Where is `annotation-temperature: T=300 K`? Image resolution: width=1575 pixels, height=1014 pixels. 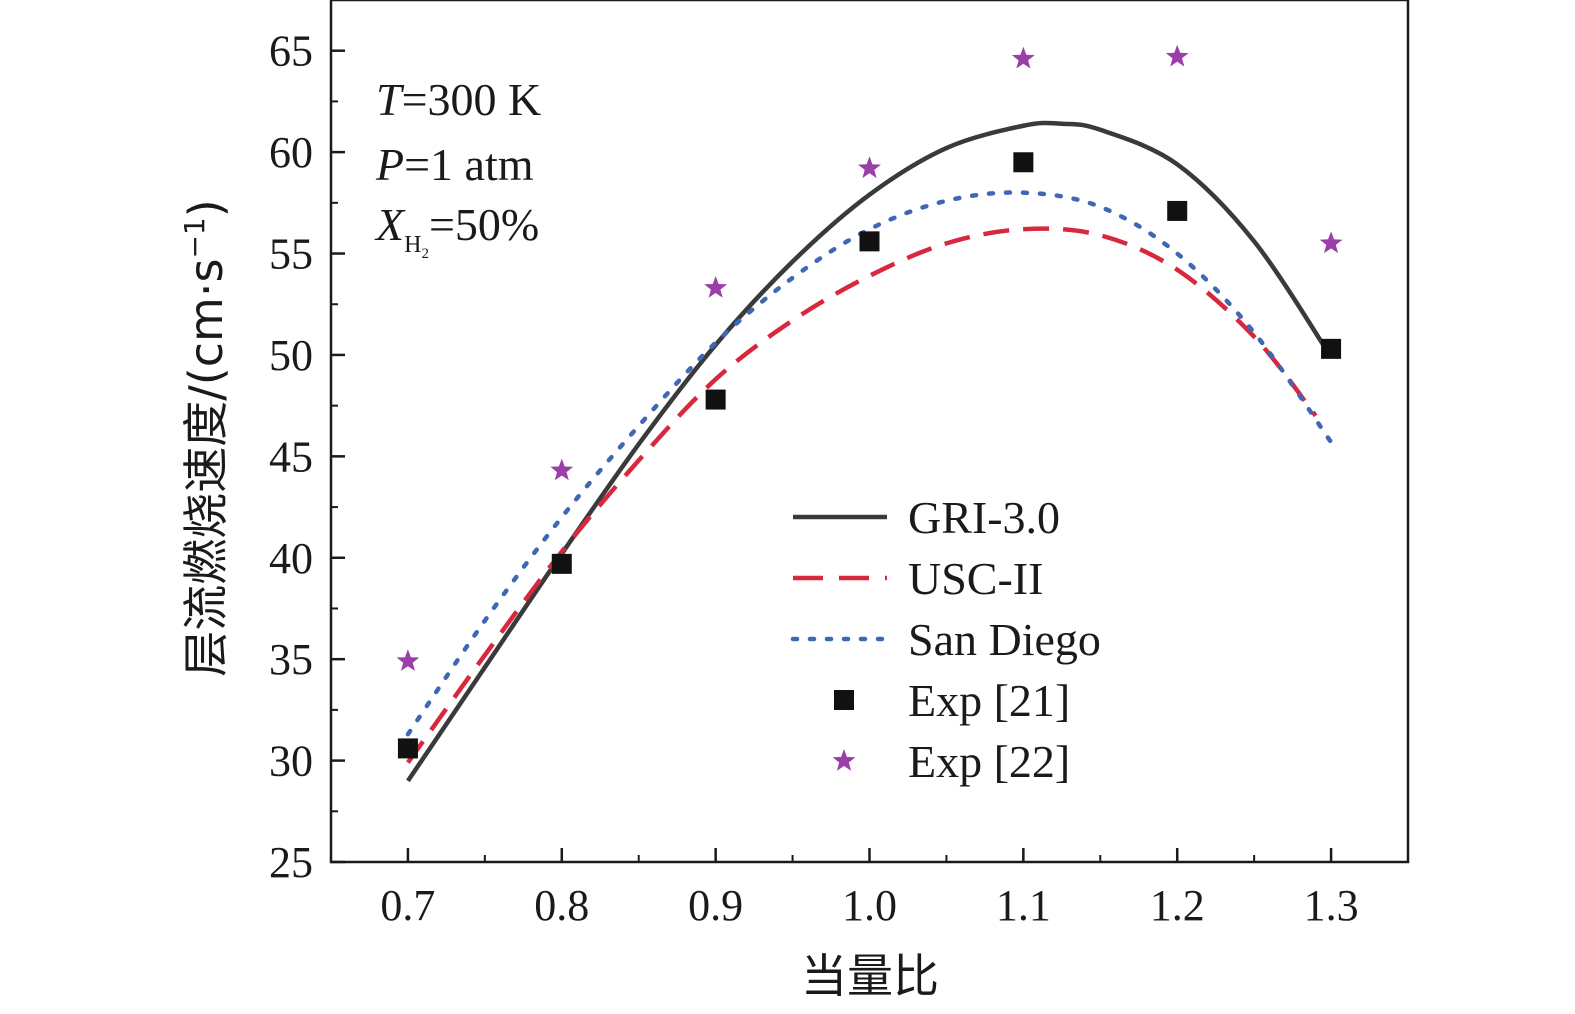
annotation-temperature: T=300 K is located at coordinates (458, 99).